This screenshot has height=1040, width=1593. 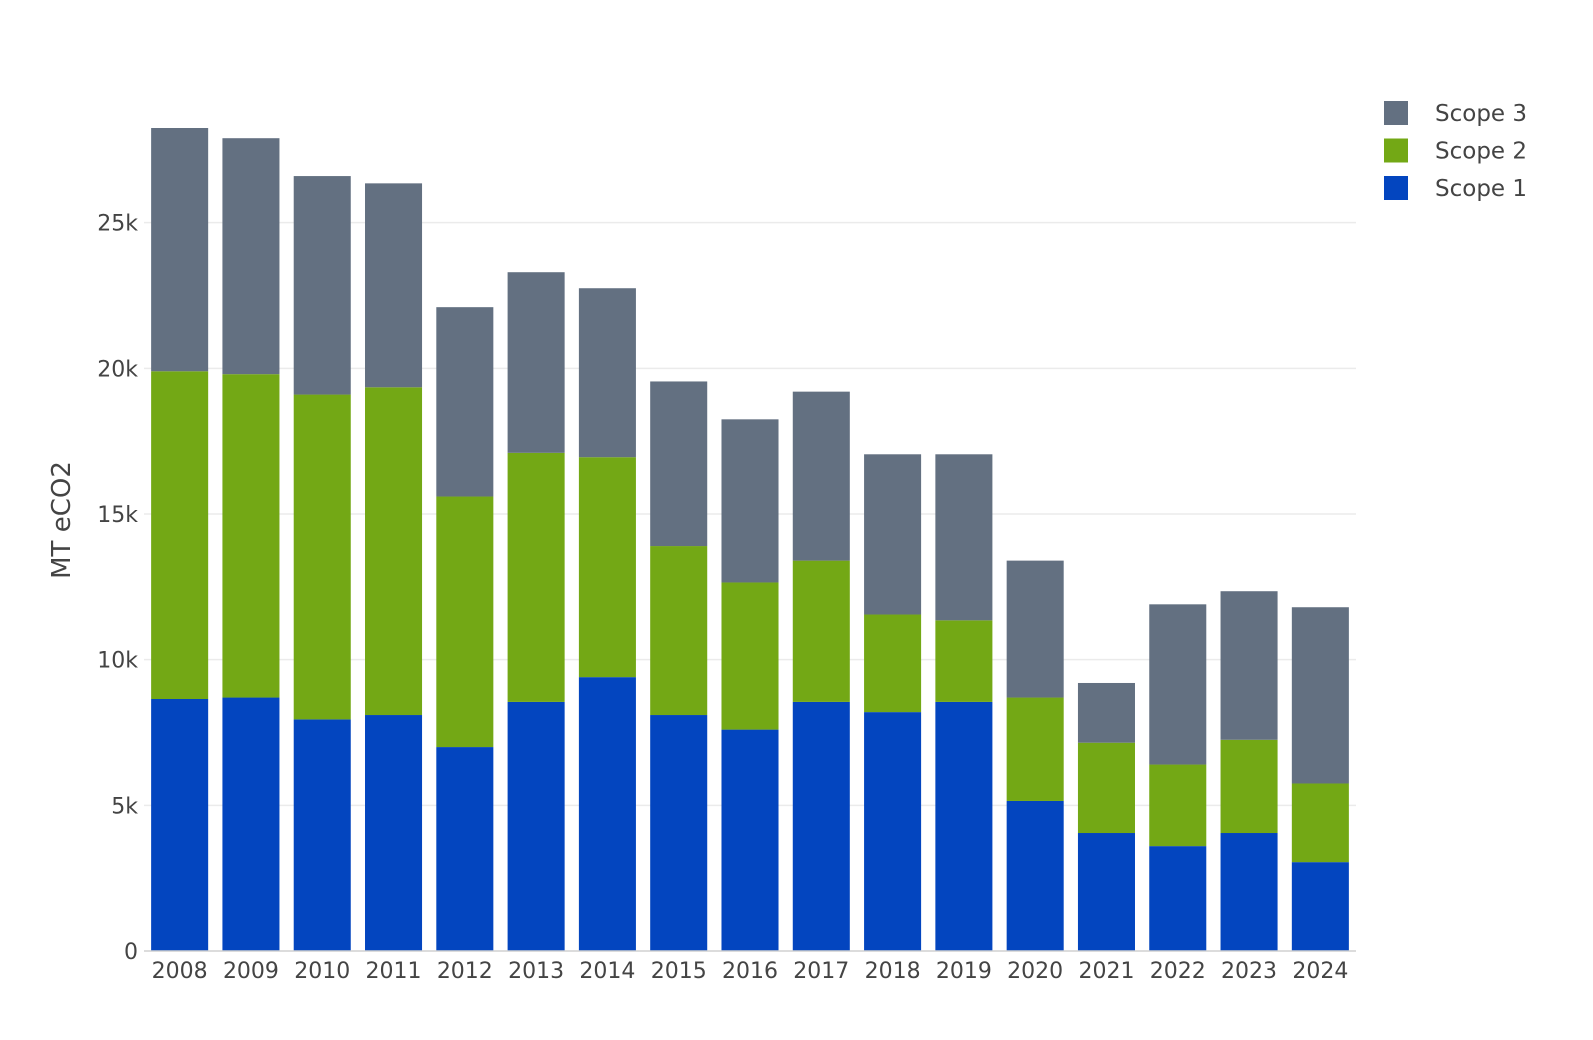 What do you see at coordinates (322, 557) in the screenshot?
I see `bar-scope-2-2010` at bounding box center [322, 557].